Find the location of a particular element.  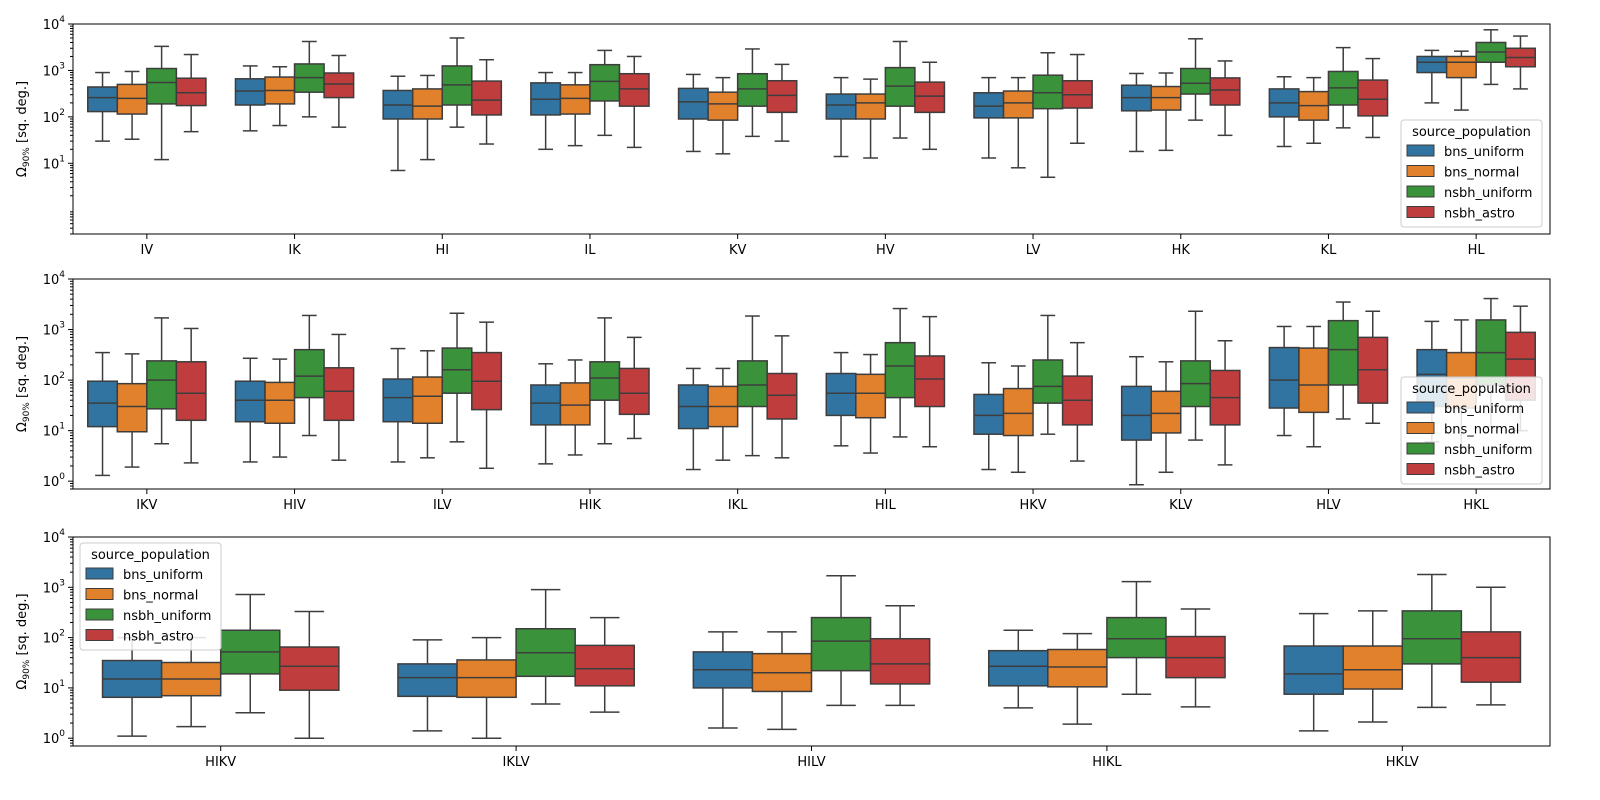

x-tick-label: HL is located at coordinates (1477, 250).